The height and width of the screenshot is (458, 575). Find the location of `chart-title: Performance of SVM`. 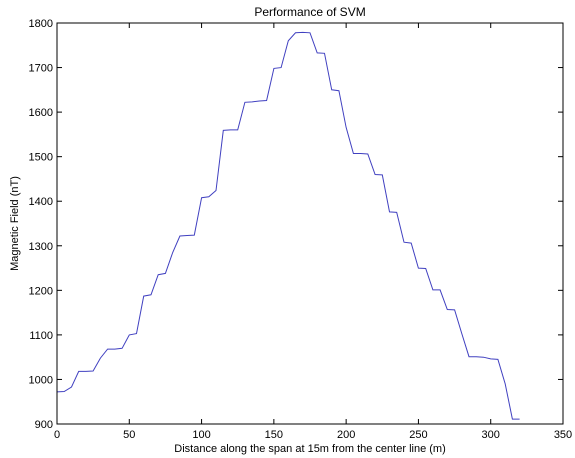

chart-title: Performance of SVM is located at coordinates (309, 12).